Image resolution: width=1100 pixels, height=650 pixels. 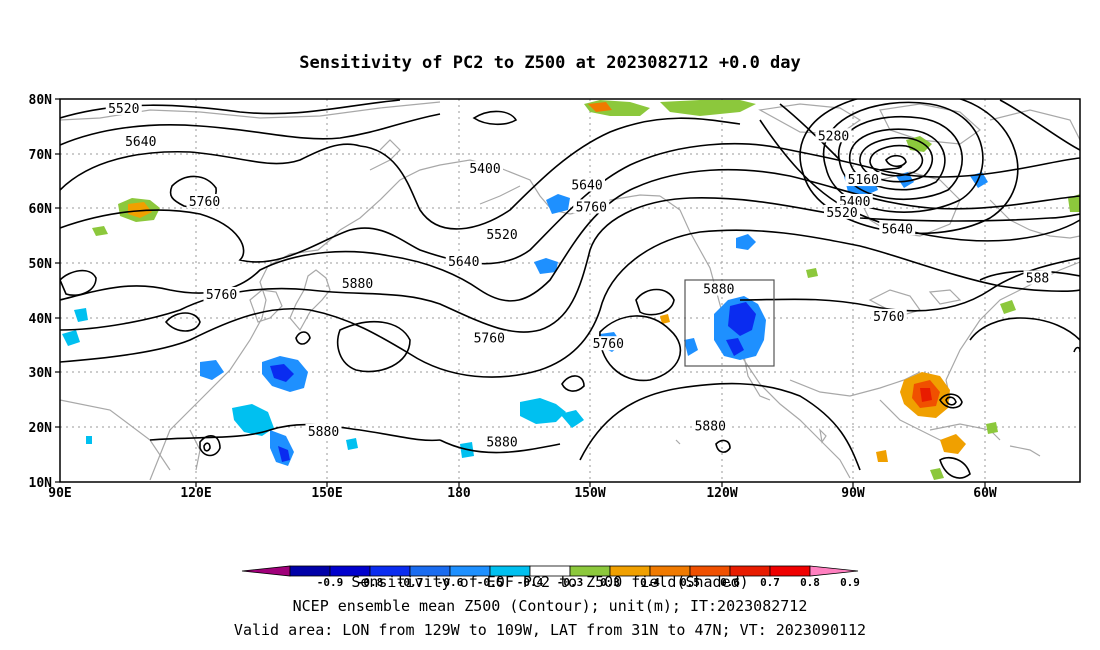 What do you see at coordinates (326, 493) in the screenshot?
I see `lon-tick-150e: 150E` at bounding box center [326, 493].